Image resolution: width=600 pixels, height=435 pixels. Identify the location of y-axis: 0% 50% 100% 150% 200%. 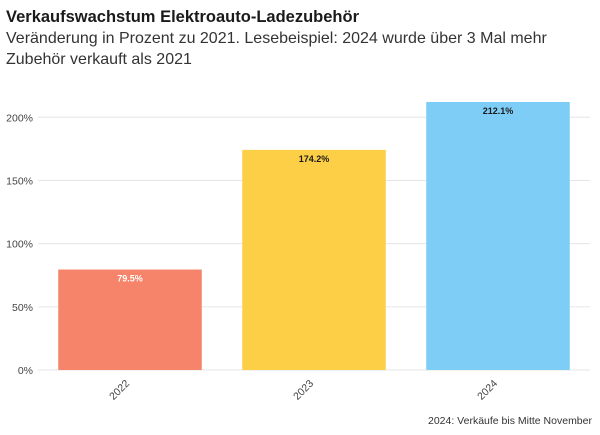
(19, 244).